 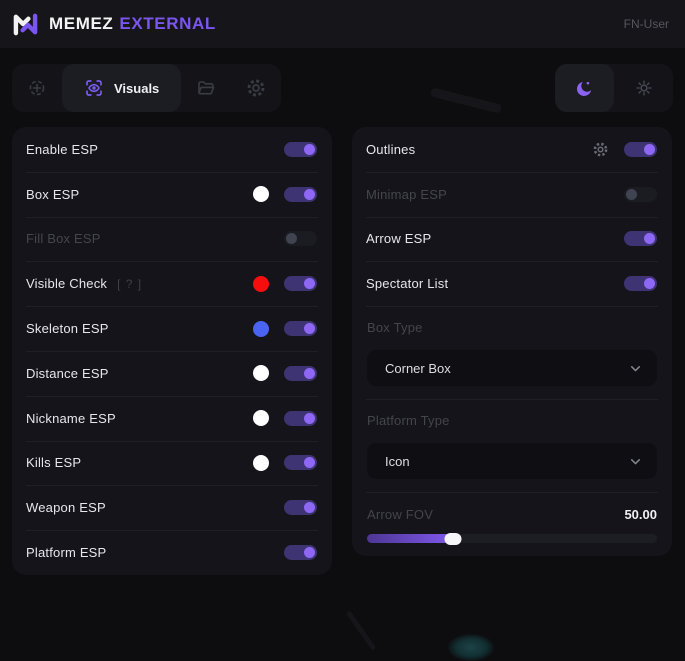 I want to click on setting-row-nickname-esp: Nickname ESP, so click(x=172, y=418).